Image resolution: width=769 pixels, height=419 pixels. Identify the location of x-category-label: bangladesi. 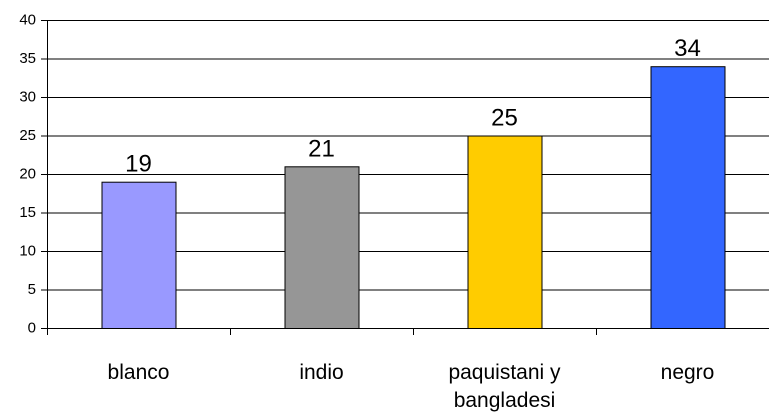
(505, 400).